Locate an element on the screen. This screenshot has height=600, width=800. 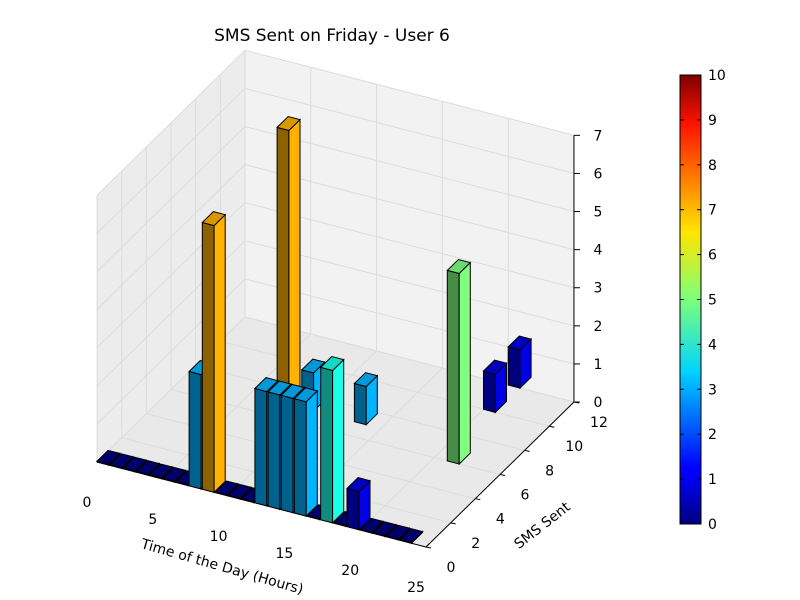
z-tick-label: 3 is located at coordinates (597, 289).